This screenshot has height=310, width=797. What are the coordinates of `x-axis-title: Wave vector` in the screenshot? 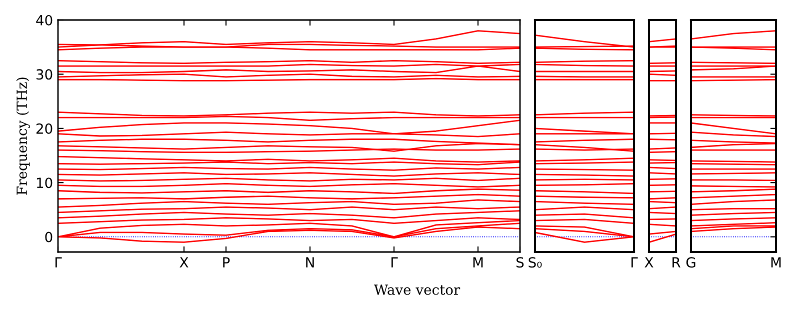 It's located at (417, 289).